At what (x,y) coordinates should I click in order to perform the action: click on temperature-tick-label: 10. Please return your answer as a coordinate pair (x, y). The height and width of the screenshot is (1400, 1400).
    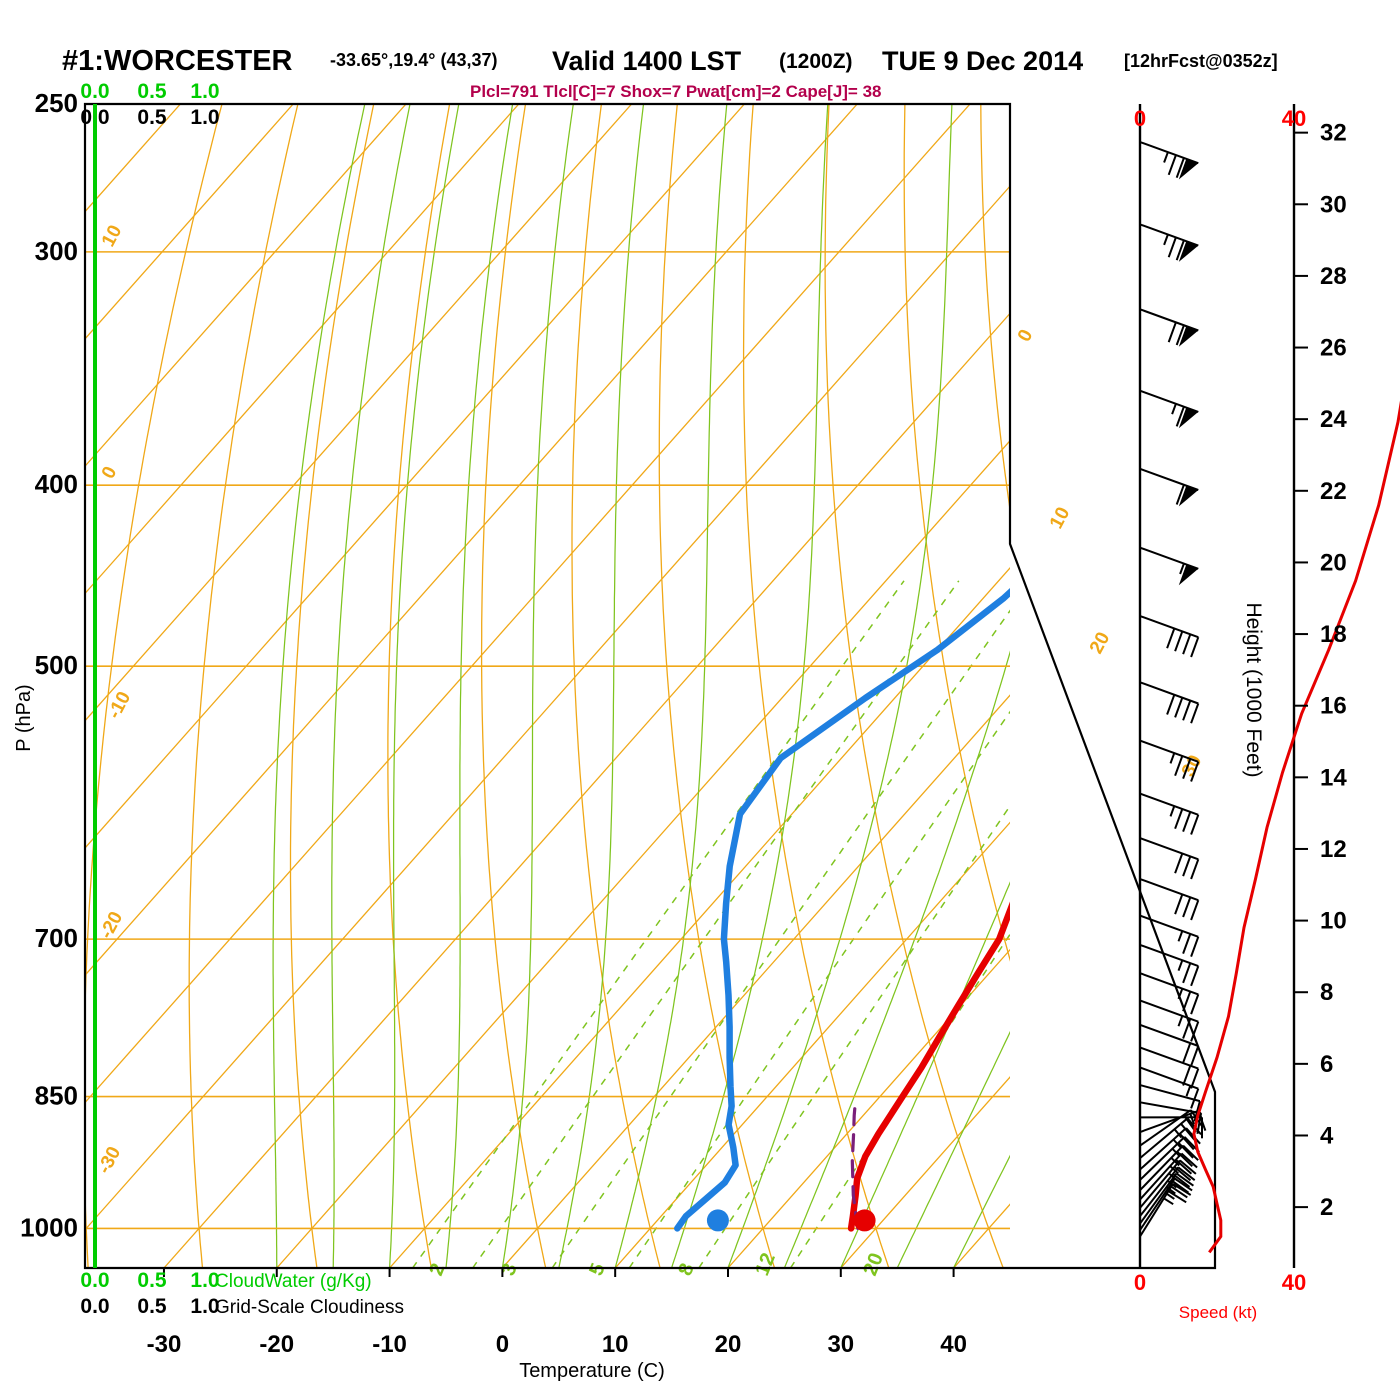
    Looking at the image, I should click on (615, 1344).